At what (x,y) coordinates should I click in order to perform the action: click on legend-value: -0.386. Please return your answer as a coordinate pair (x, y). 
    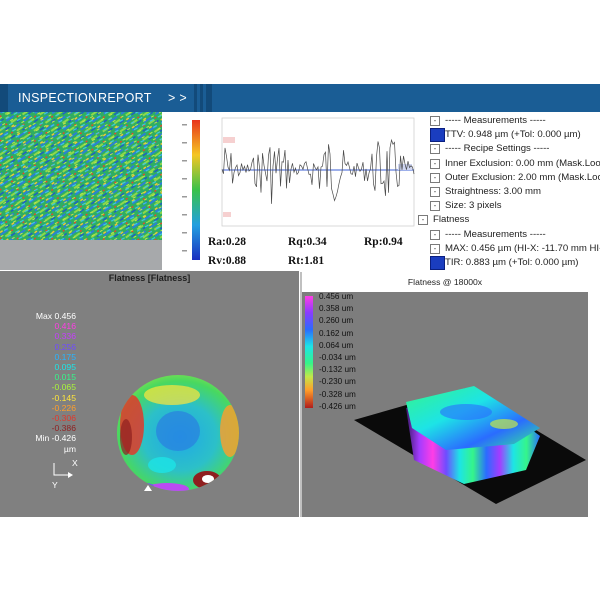
    Looking at the image, I should click on (63, 428).